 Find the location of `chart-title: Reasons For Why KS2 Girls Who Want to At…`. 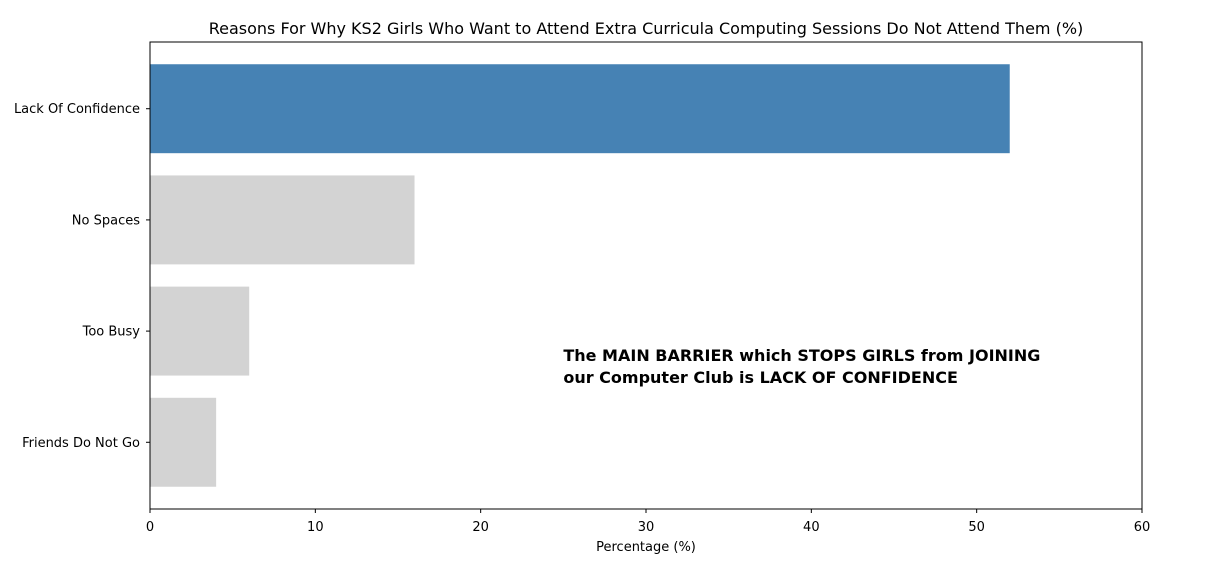

chart-title: Reasons For Why KS2 Girls Who Want to At… is located at coordinates (646, 28).